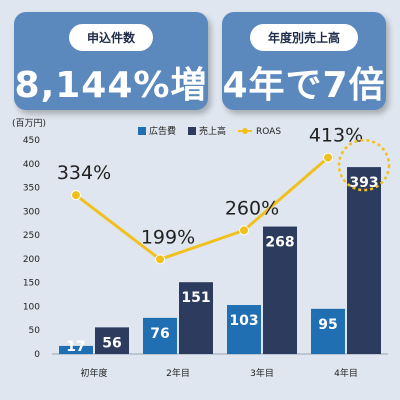 The height and width of the screenshot is (400, 400). I want to click on sales-label: 年度別売上高, so click(304, 37).